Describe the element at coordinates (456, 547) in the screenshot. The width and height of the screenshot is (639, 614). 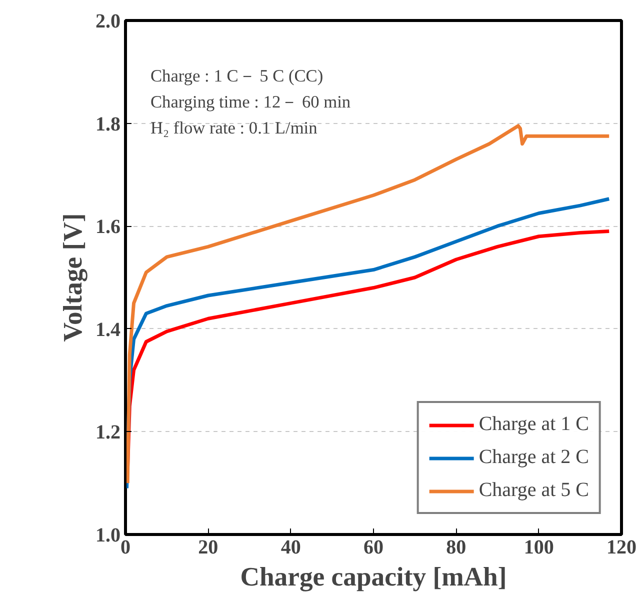
I see `x-tick-label: 80` at that location.